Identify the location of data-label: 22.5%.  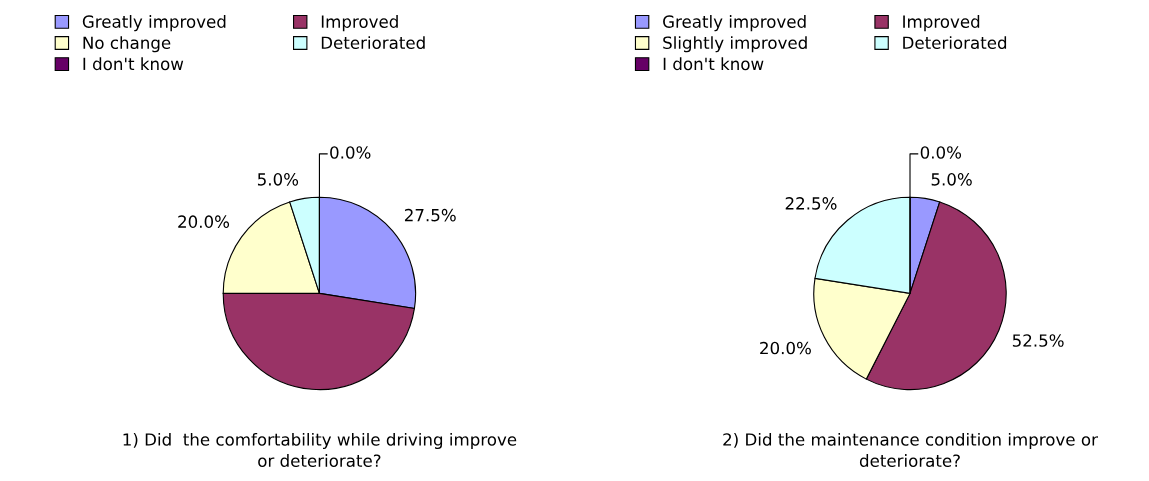
(811, 203).